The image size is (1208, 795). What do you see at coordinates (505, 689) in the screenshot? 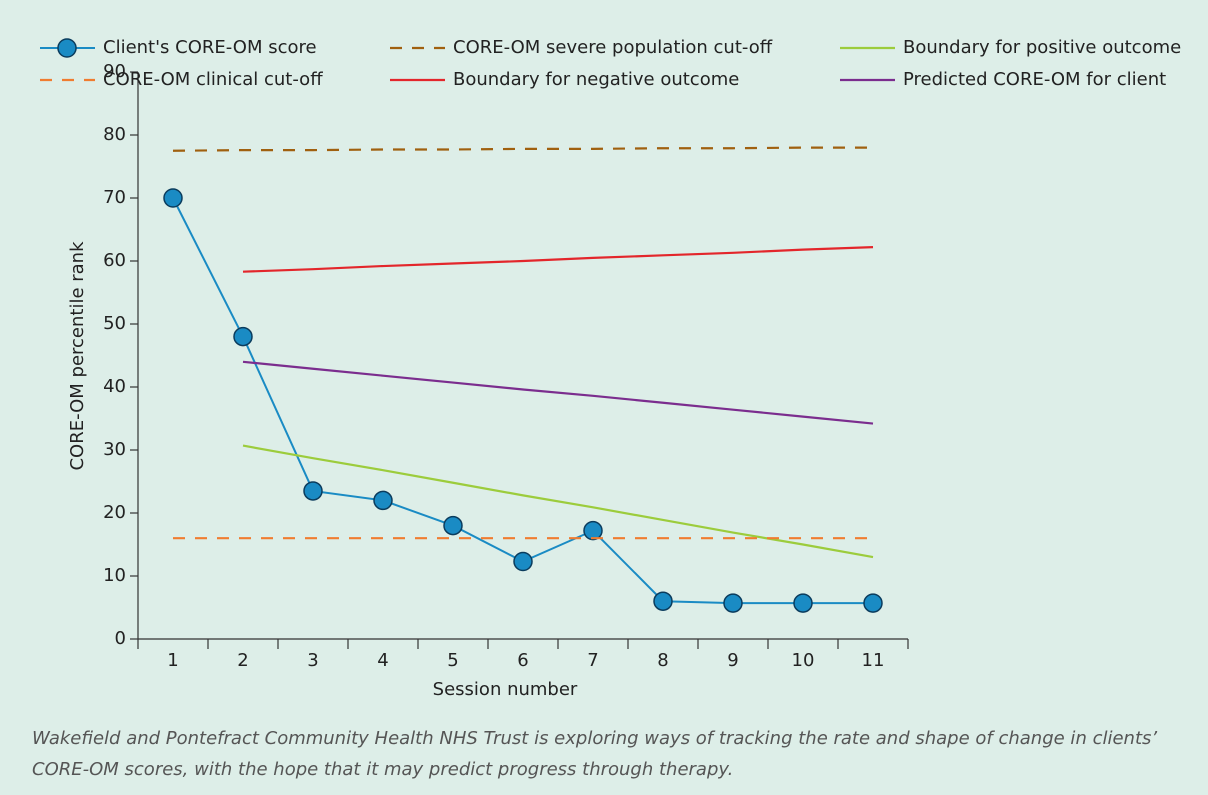
I see `x-axis-label: Session number` at bounding box center [505, 689].